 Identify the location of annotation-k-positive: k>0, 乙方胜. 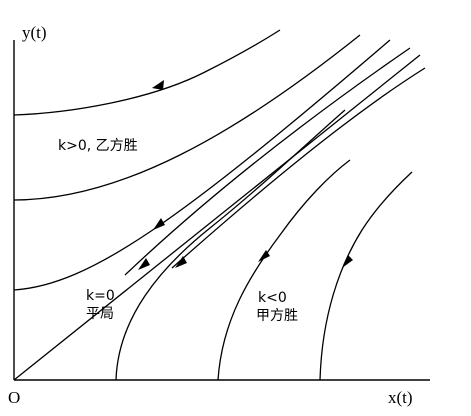
(98, 146).